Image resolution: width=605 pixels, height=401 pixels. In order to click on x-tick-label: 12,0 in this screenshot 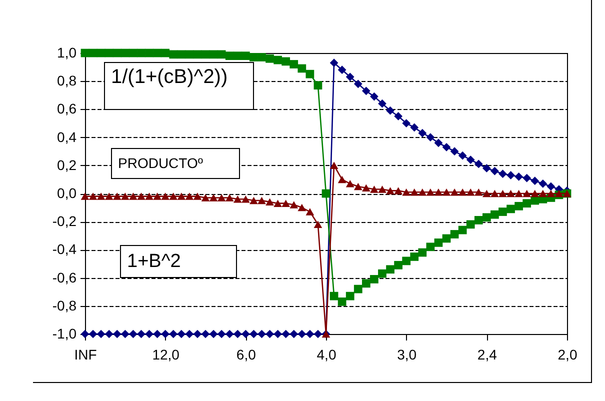, I will do `click(166, 354)`.